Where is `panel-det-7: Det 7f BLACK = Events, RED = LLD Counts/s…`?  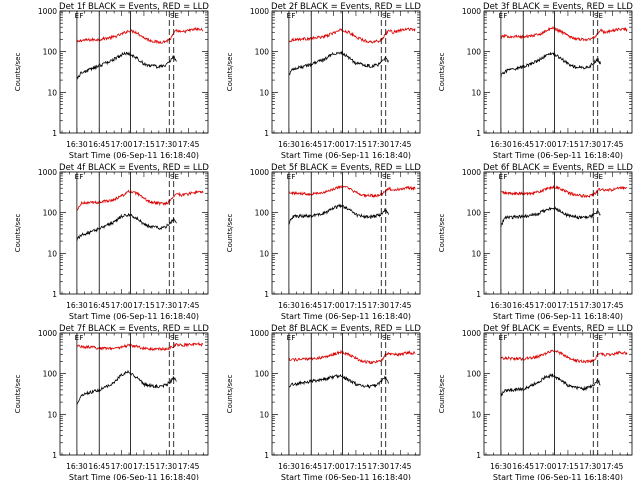 panel-det-7: Det 7f BLACK = Events, RED = LLD Counts/s… is located at coordinates (111, 402).